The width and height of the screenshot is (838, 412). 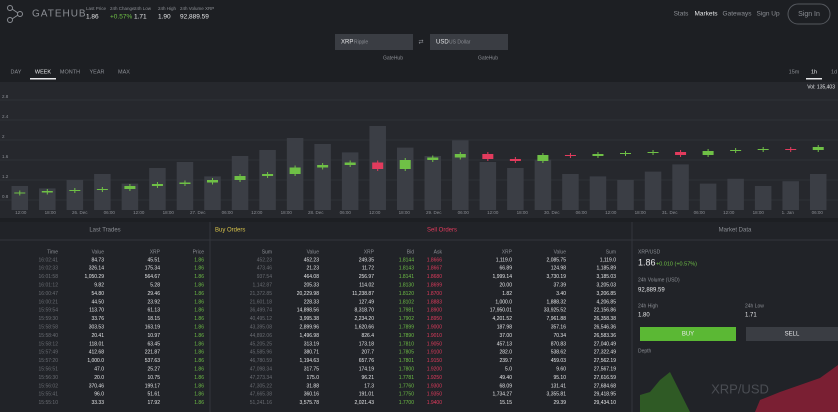 What do you see at coordinates (43, 72) in the screenshot?
I see `range-tab: WEEK` at bounding box center [43, 72].